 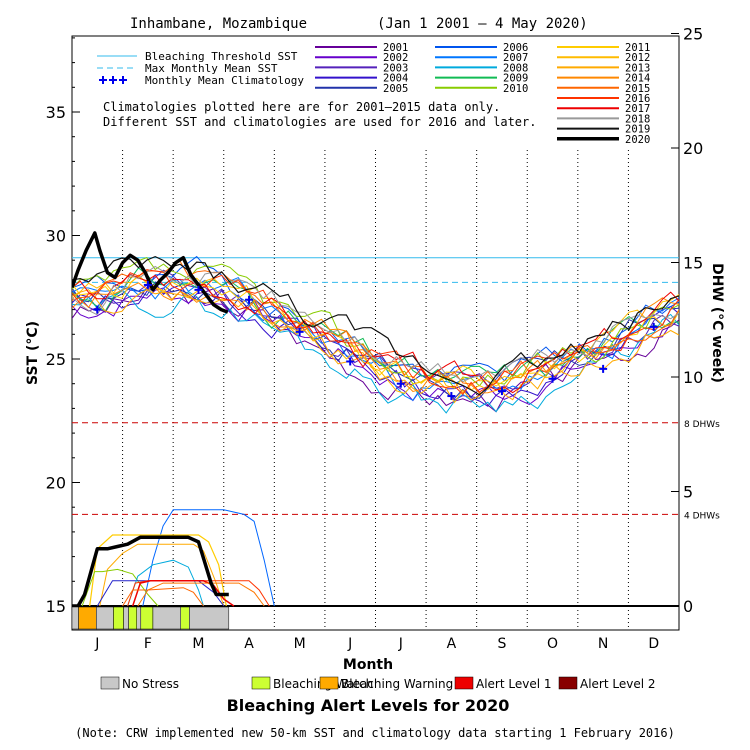 I want to click on sst-series-2016, so click(x=375, y=332).